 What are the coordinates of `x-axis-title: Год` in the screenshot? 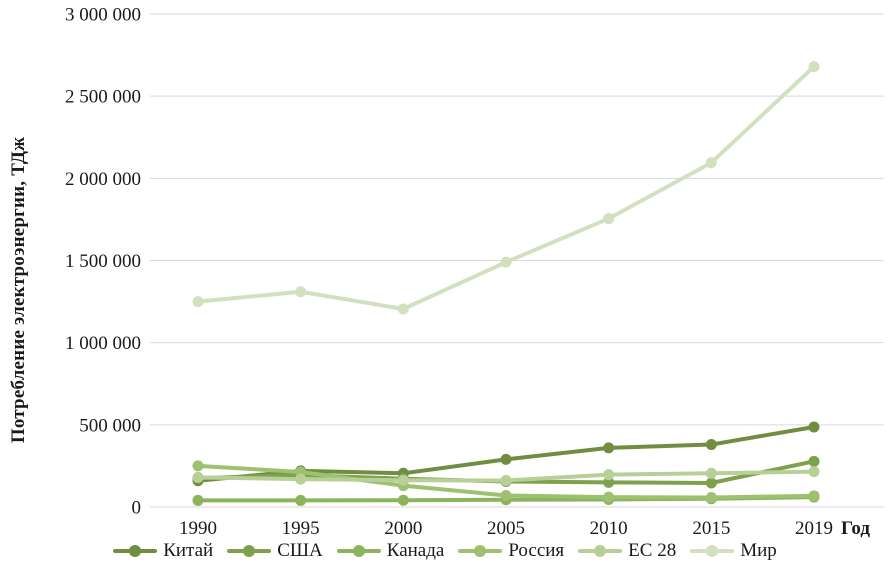 It's located at (855, 528).